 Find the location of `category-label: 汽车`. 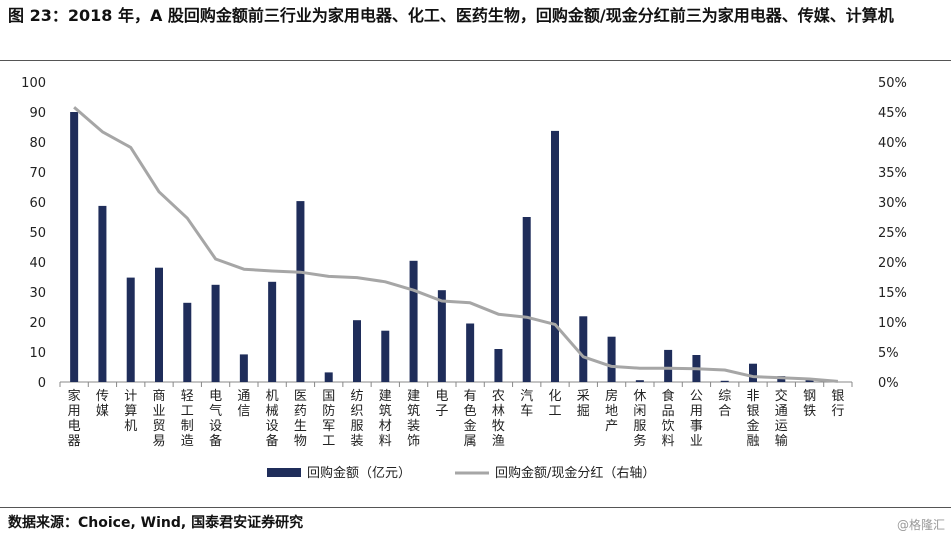

category-label: 汽车 is located at coordinates (526, 404).